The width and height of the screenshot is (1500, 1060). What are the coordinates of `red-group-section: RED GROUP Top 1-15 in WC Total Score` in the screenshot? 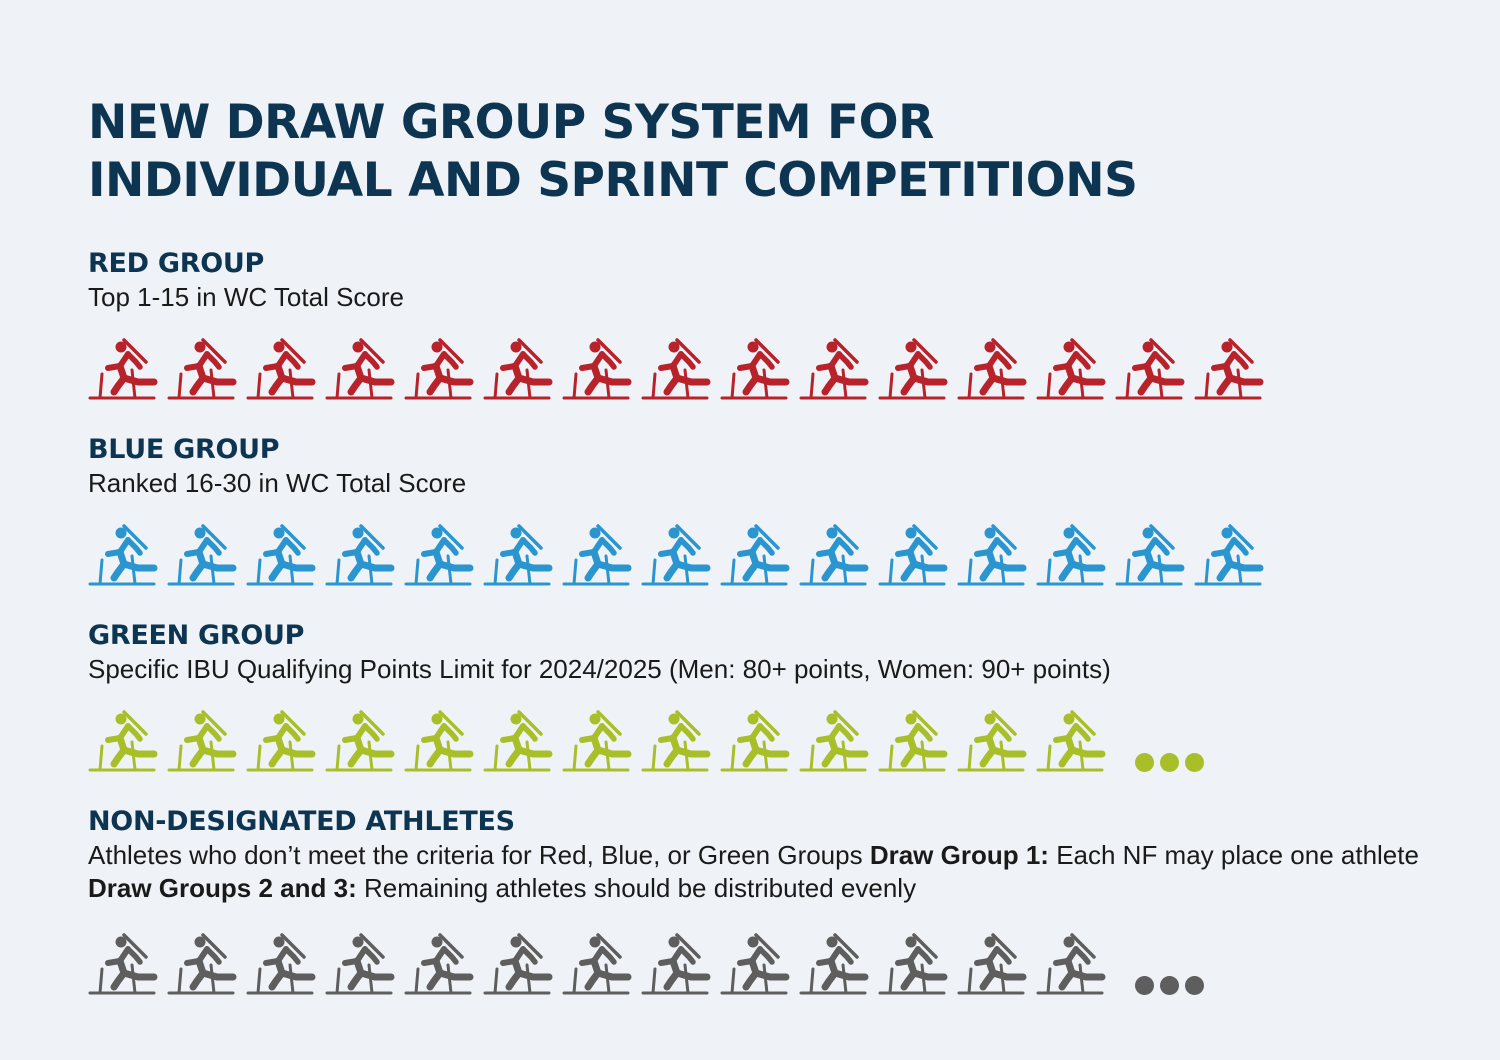 It's located at (758, 325).